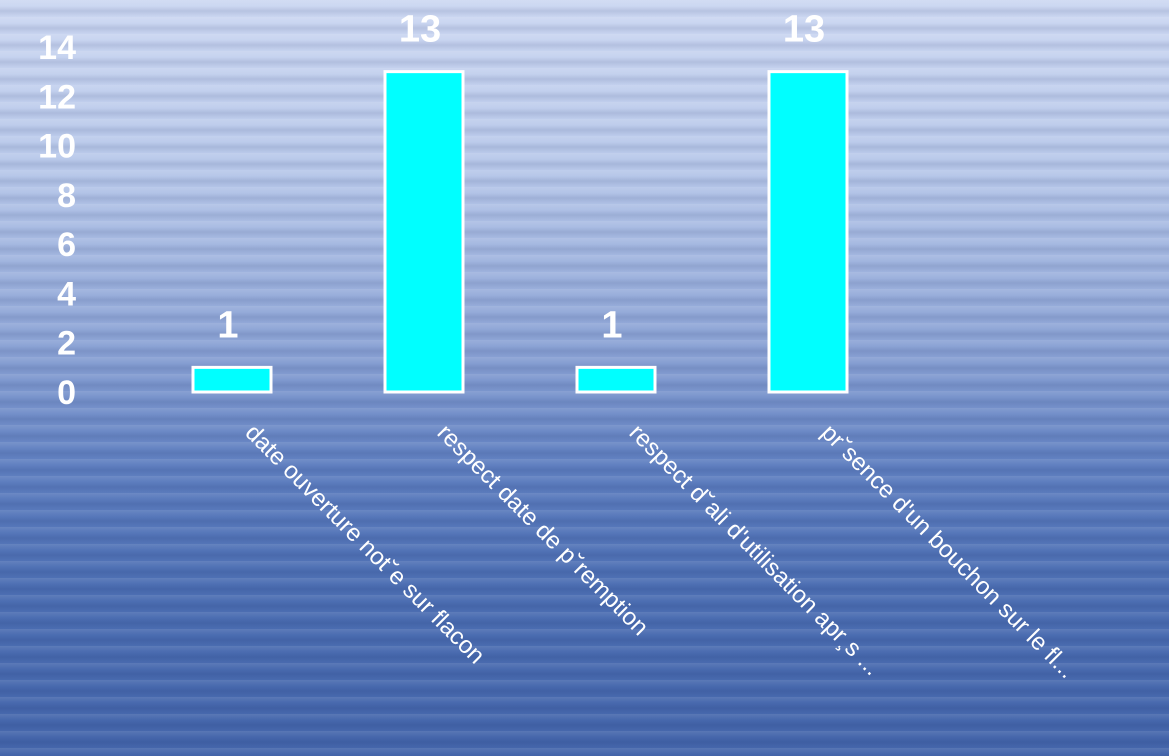 The image size is (1169, 756). I want to click on y-tick-label: 10, so click(57, 147).